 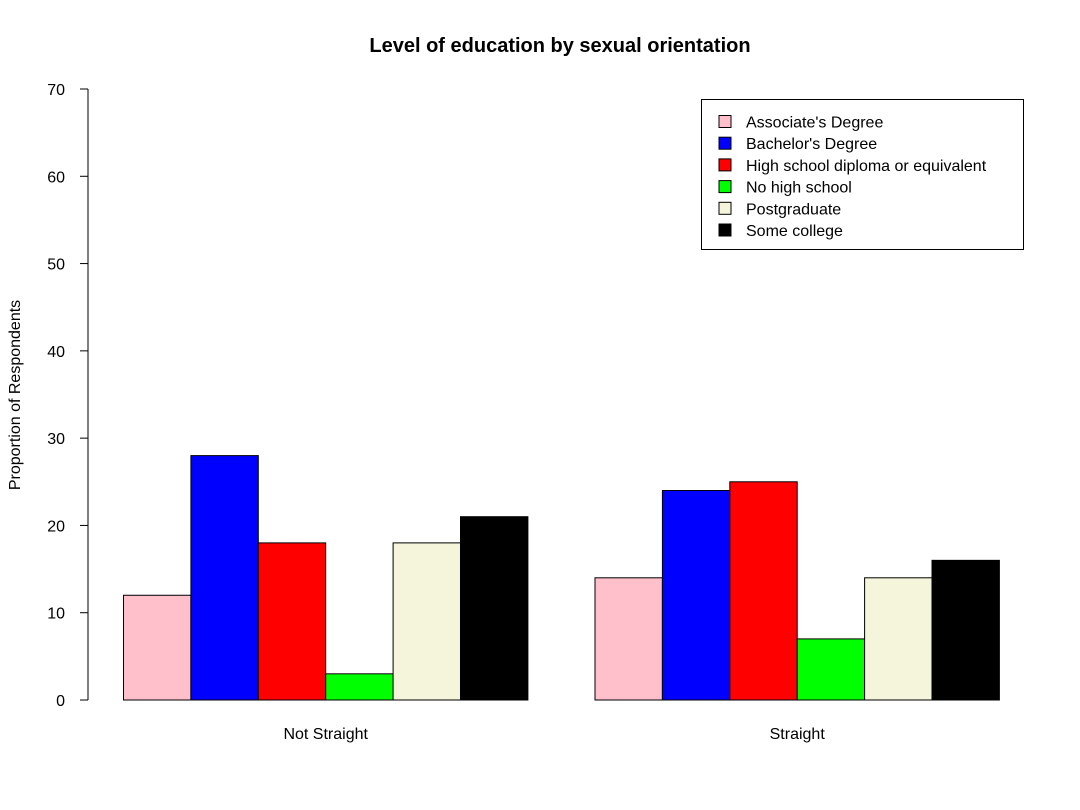 I want to click on y-axis: 0 10 20 30 40 50 60 70, so click(x=68, y=396).